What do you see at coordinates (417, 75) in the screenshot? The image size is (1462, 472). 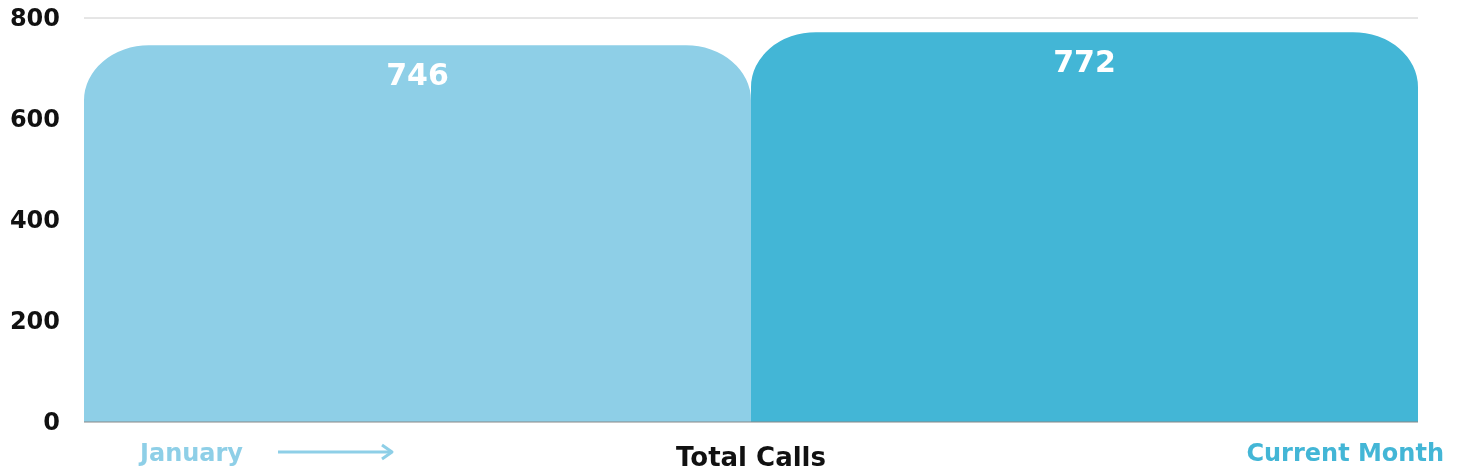 I see `data-label: 746` at bounding box center [417, 75].